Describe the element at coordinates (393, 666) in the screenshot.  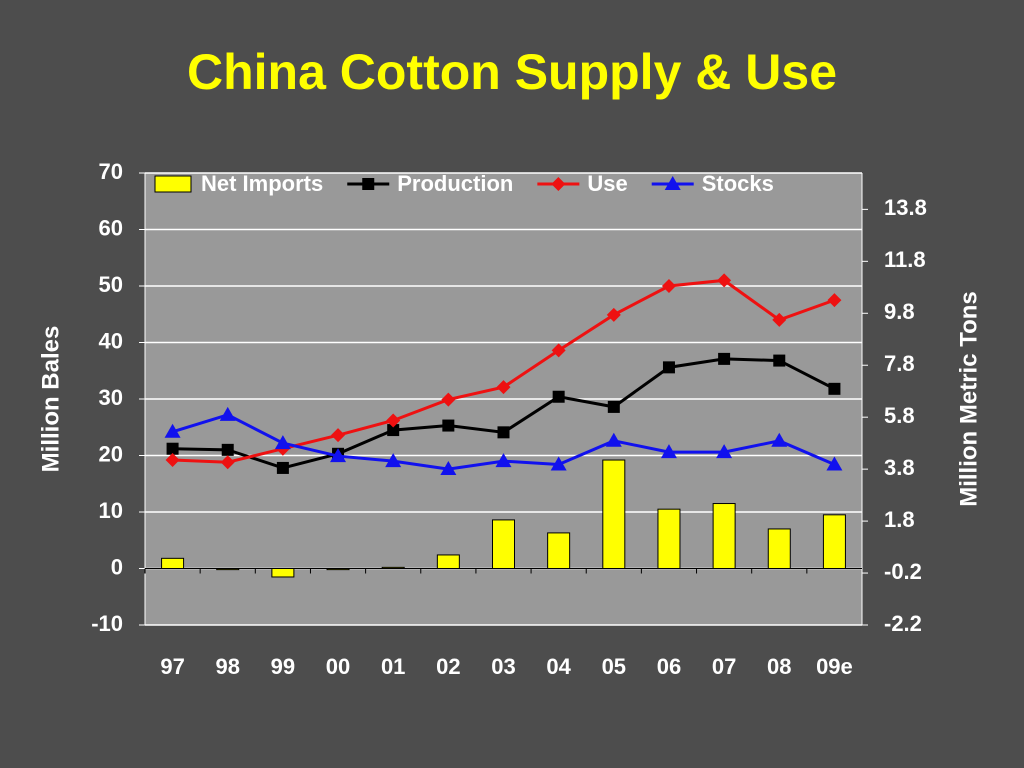
I see `x-tick-label: 01` at that location.